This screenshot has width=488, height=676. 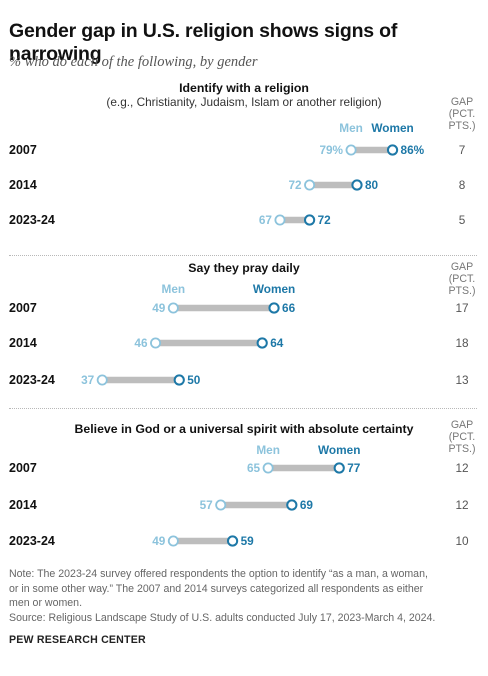 What do you see at coordinates (77, 640) in the screenshot?
I see `source-brand: PEW RESEARCH CENTER` at bounding box center [77, 640].